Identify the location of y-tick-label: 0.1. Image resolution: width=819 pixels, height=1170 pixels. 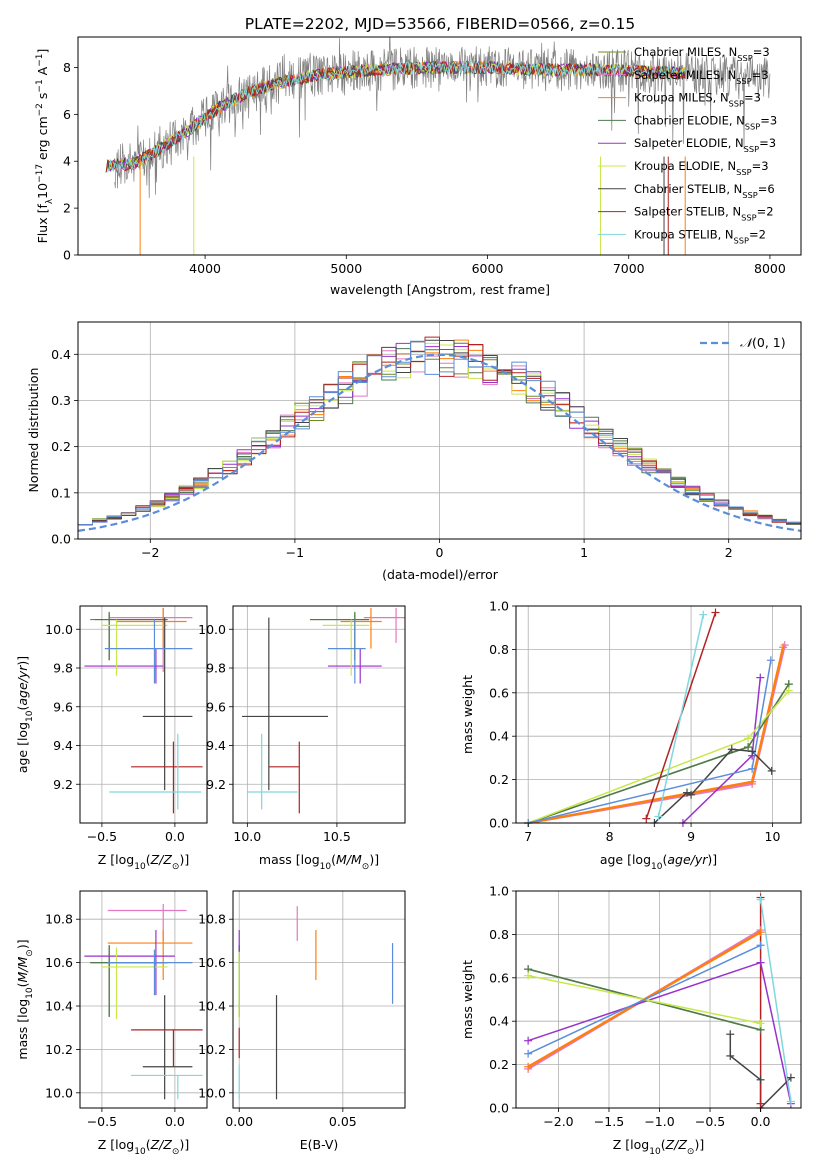
(61, 492).